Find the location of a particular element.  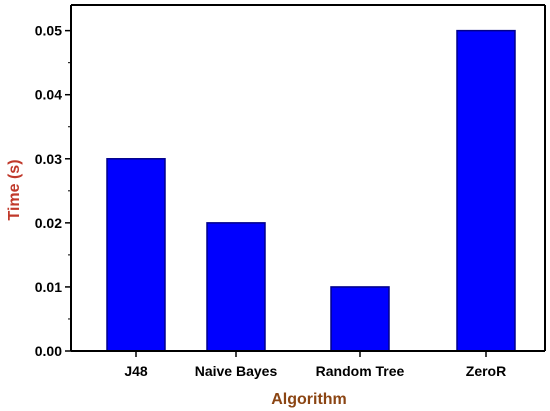

y-ticks-group: 0.00 0.01 0.02 0.03 0.04 0.05 is located at coordinates (53, 191).